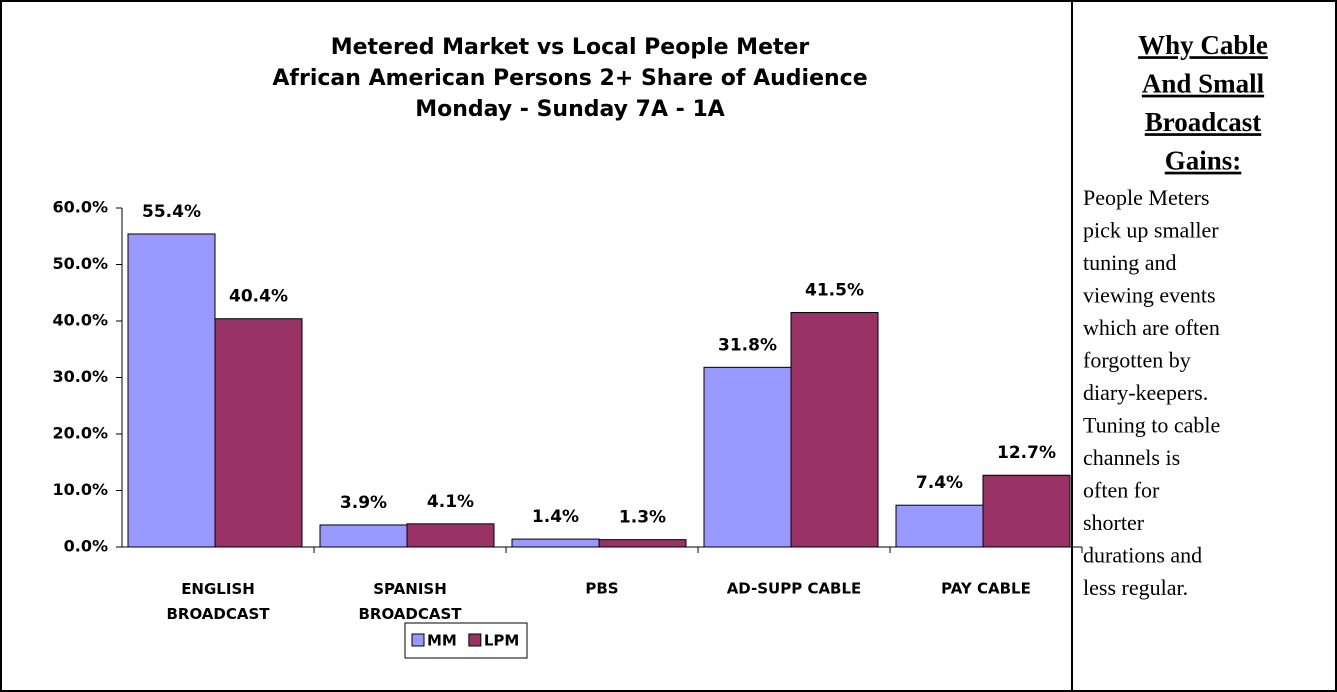 The height and width of the screenshot is (692, 1337). What do you see at coordinates (601, 589) in the screenshot?
I see `x-tick-label: PBS` at bounding box center [601, 589].